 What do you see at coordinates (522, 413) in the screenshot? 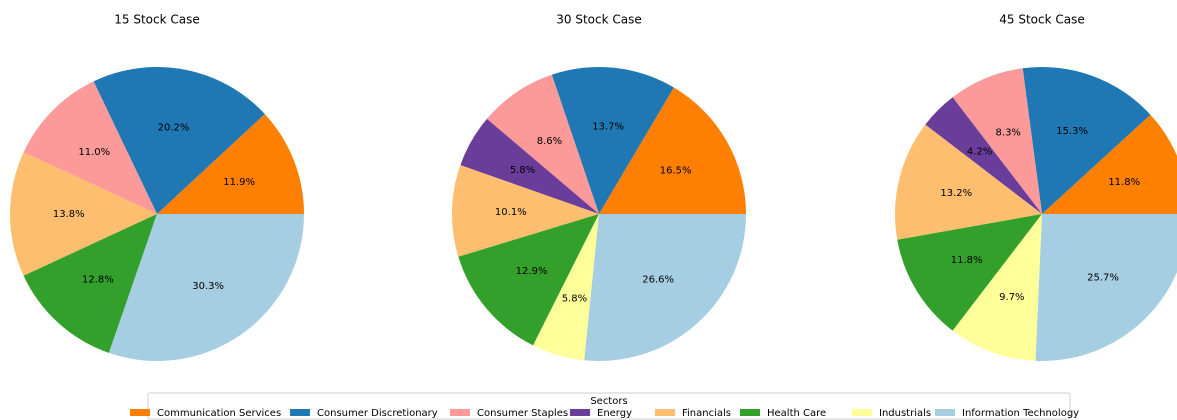
I see `legend-label: Consumer Staples` at bounding box center [522, 413].